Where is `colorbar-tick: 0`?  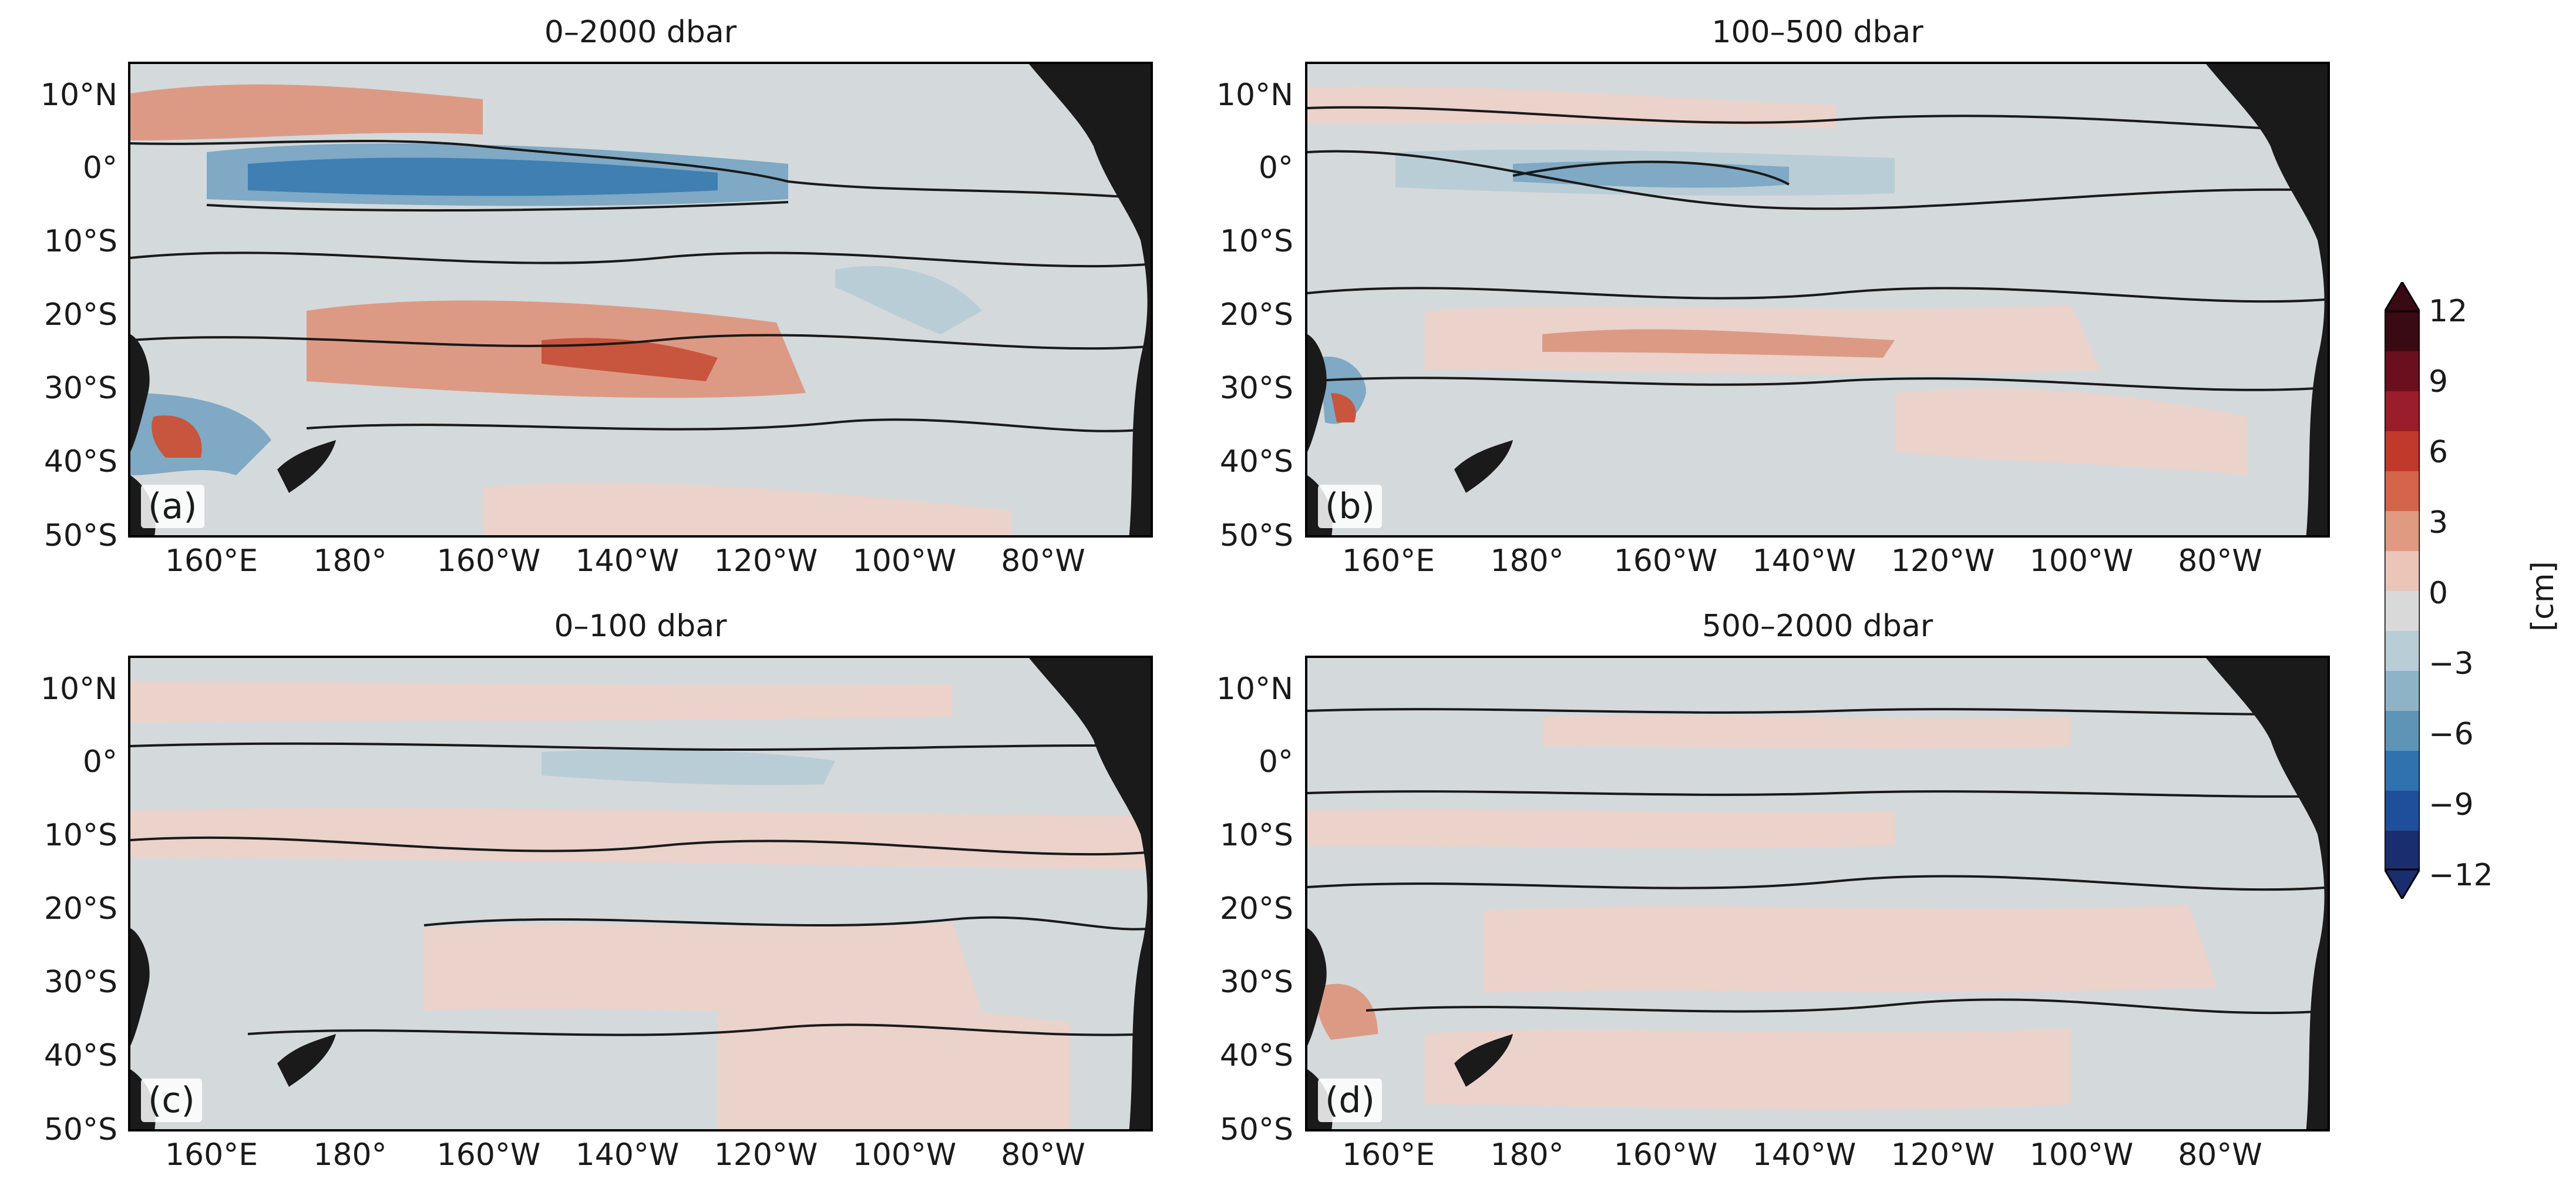 colorbar-tick: 0 is located at coordinates (2439, 593).